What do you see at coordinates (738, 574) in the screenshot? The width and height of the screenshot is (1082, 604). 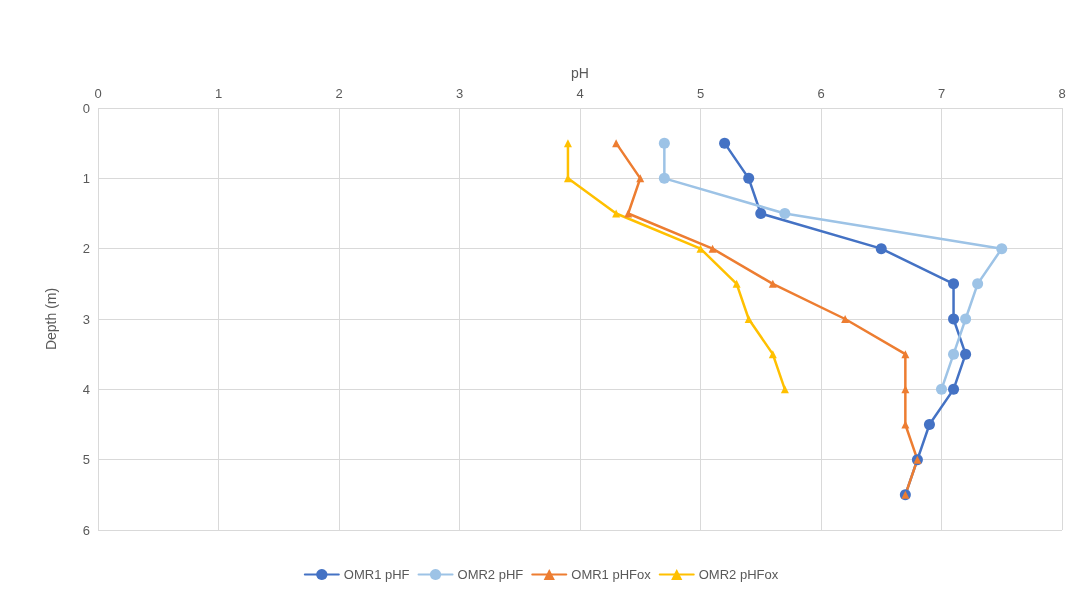 I see `legend-label: OMR2 pHFox` at bounding box center [738, 574].